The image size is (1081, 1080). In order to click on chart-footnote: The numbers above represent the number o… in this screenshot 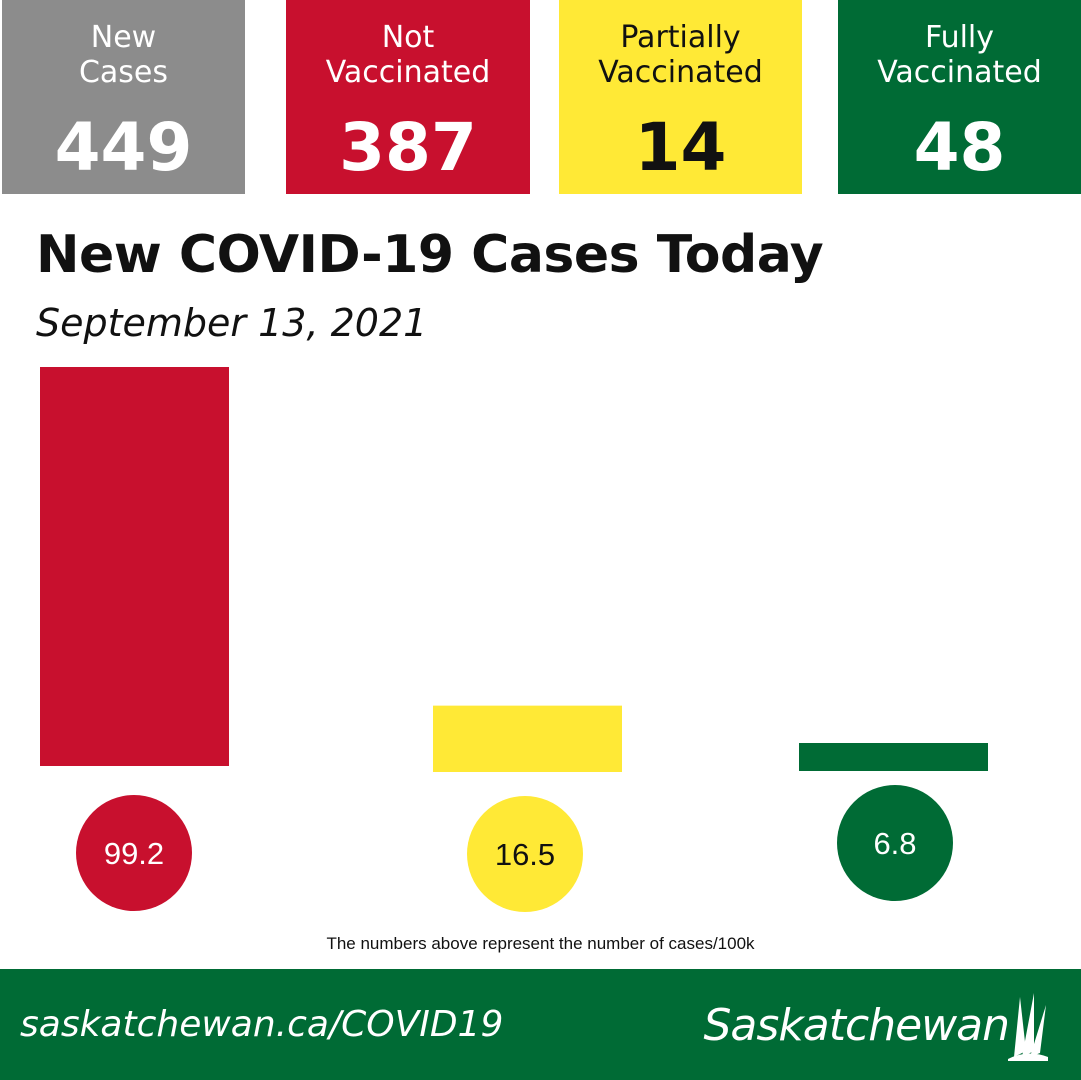, I will do `click(540, 943)`.